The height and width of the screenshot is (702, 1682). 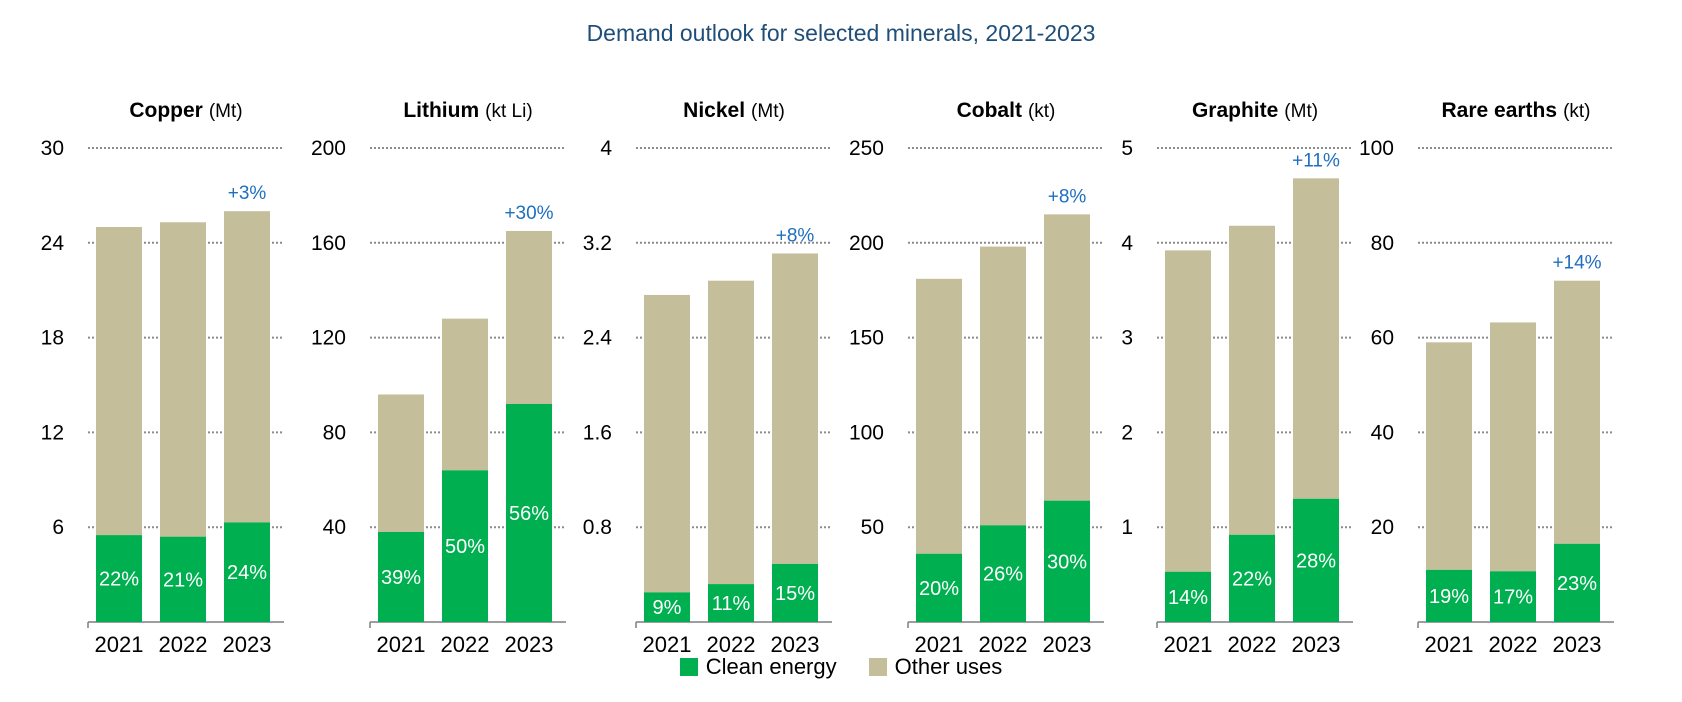 I want to click on y-tick-label-copper-4: 30, so click(x=52, y=148).